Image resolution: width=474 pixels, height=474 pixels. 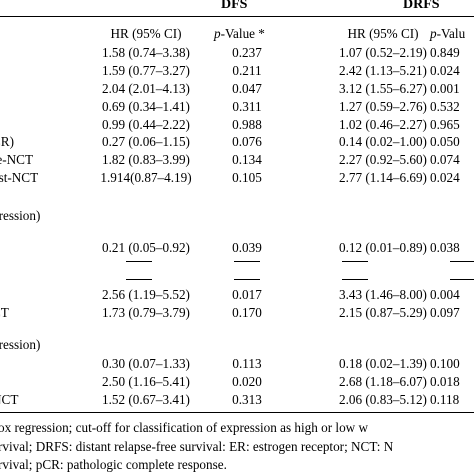 I want to click on drfs-p-cell: 0.965, so click(x=445, y=124).